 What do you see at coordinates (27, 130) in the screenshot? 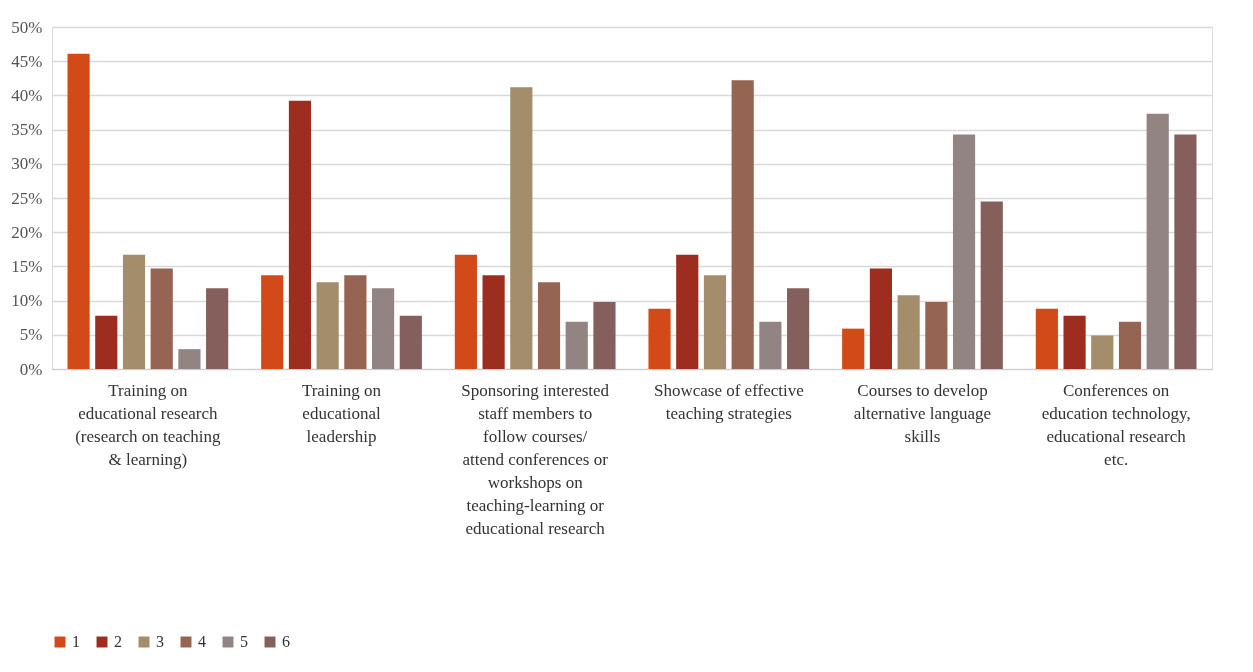
I see `y-tick-label: 35%` at bounding box center [27, 130].